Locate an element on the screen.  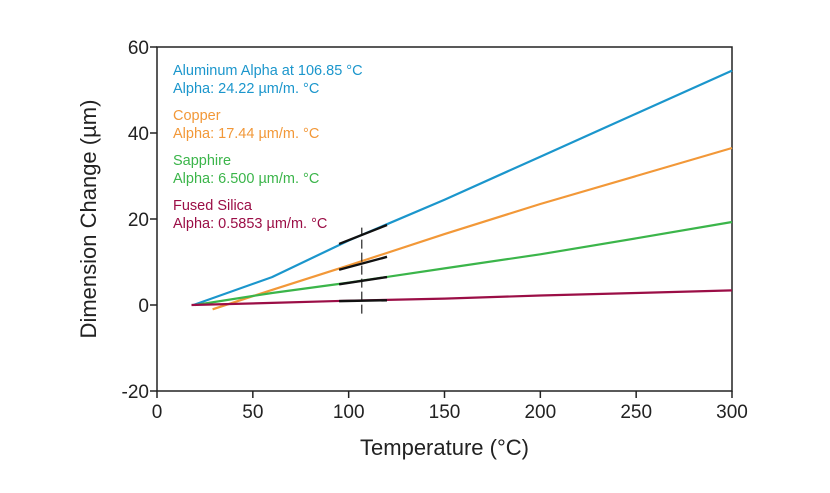
legend-entry-alpha: Alpha: 17.44 µm/m. °C is located at coordinates (246, 134).